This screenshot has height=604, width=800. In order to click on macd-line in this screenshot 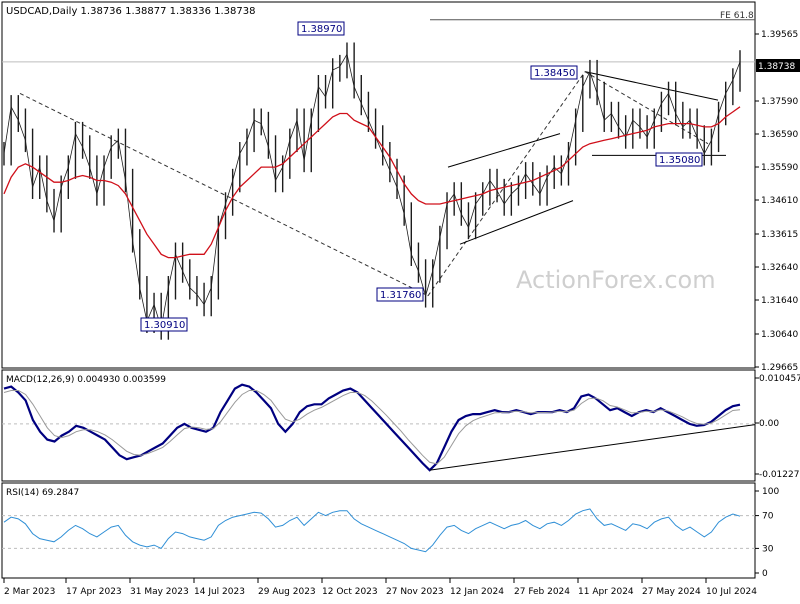, I will do `click(372, 427)`.